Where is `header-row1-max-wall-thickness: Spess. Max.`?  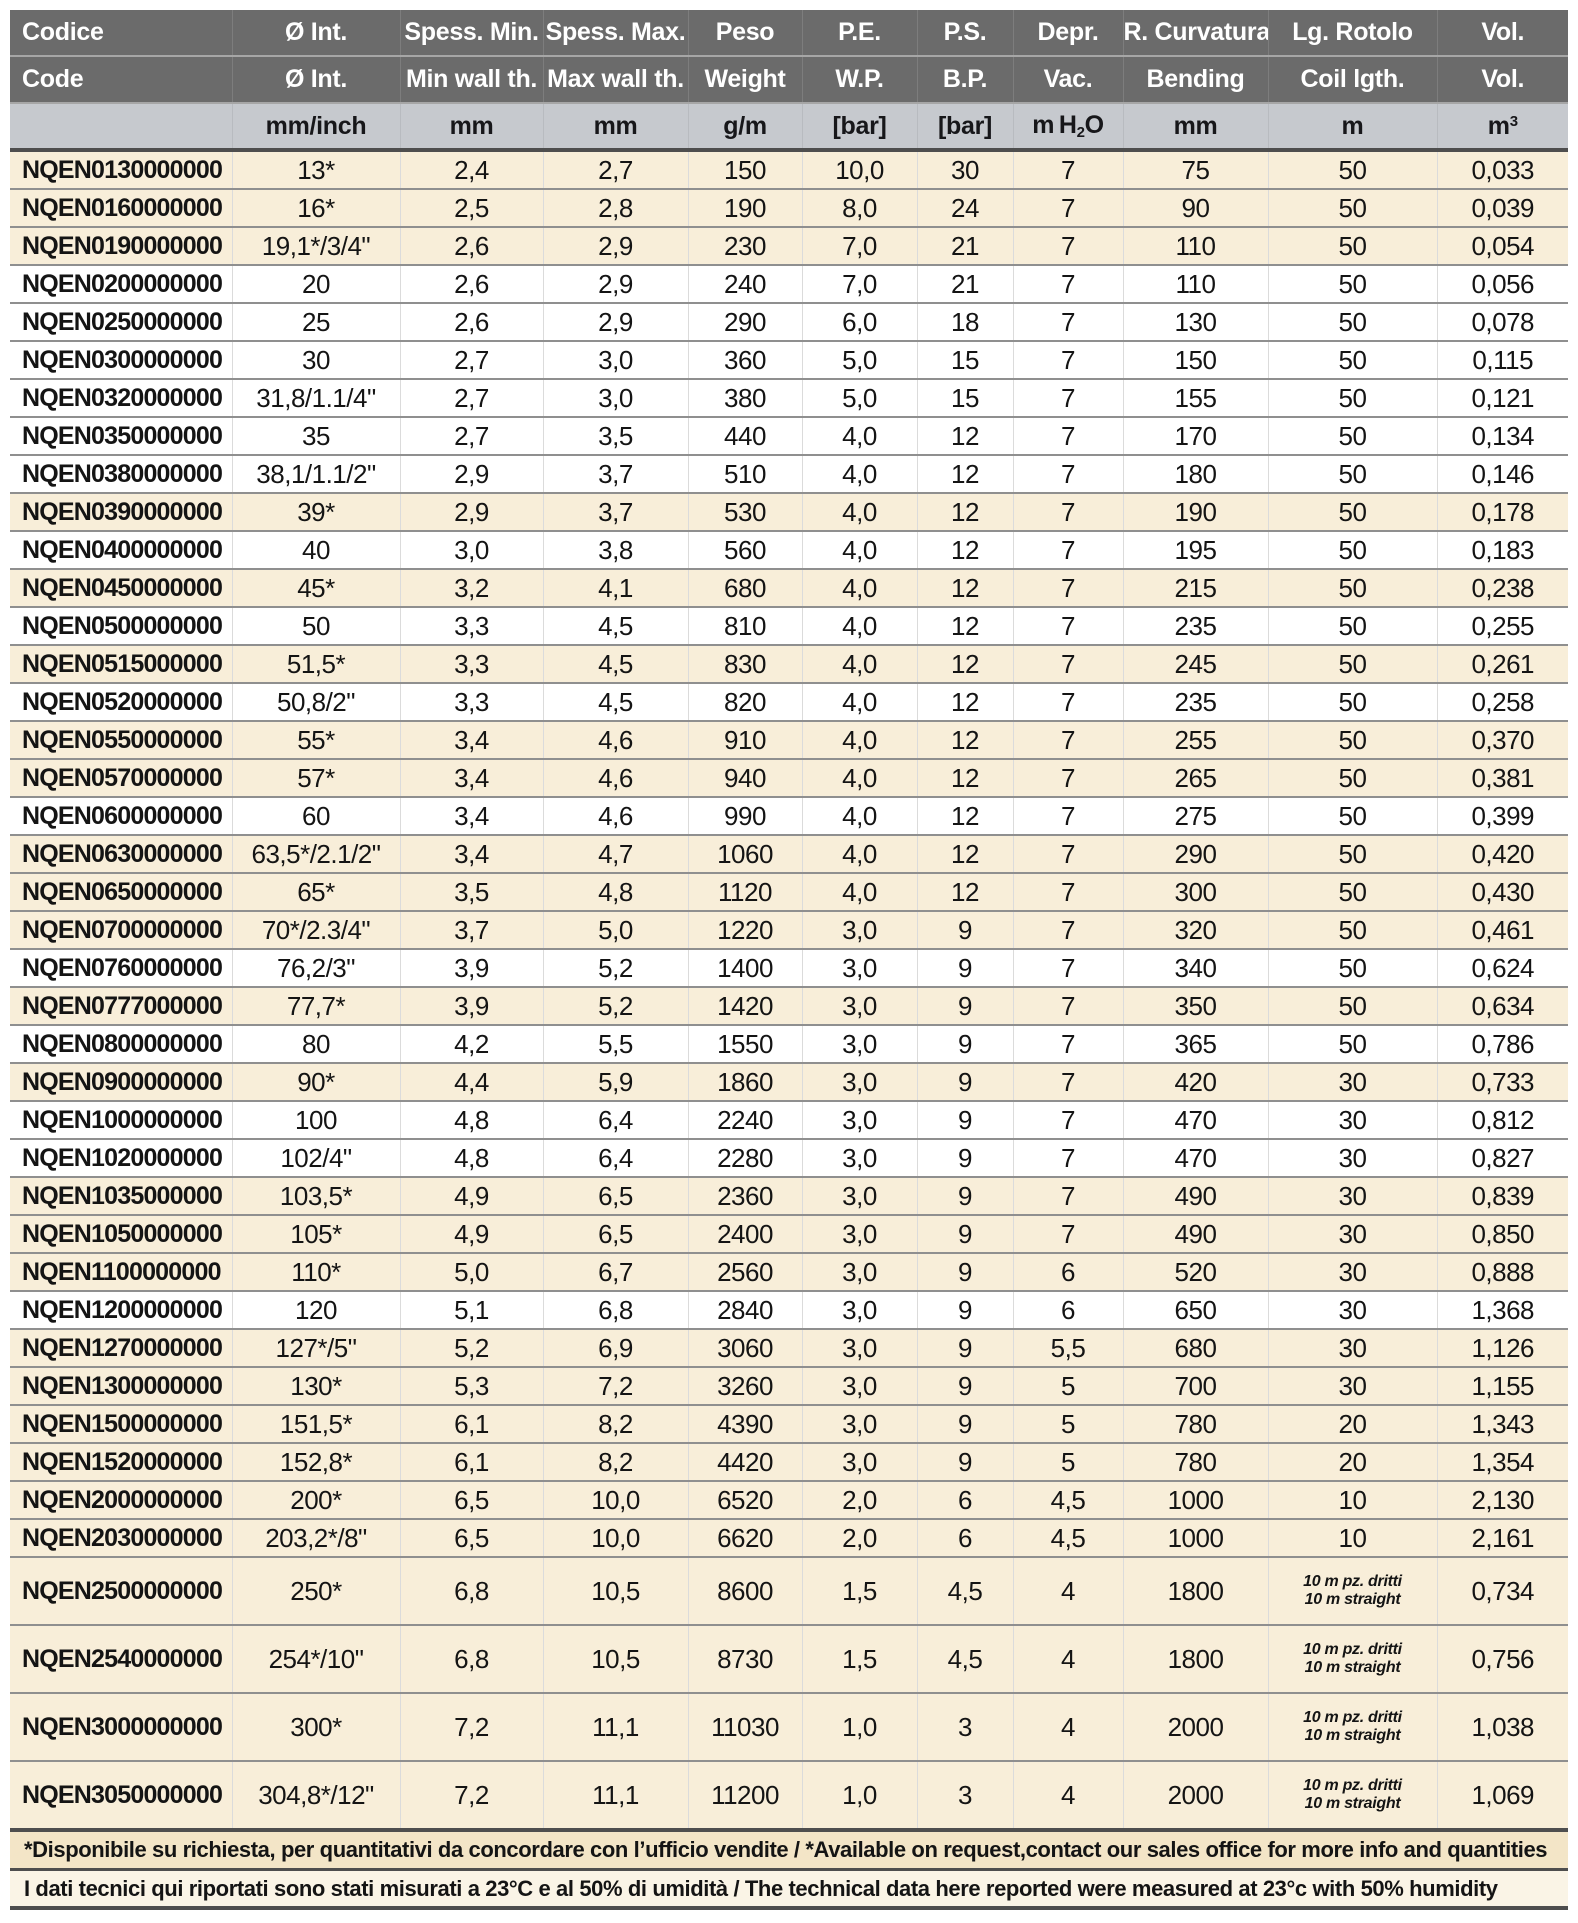
header-row1-max-wall-thickness: Spess. Max. is located at coordinates (615, 33).